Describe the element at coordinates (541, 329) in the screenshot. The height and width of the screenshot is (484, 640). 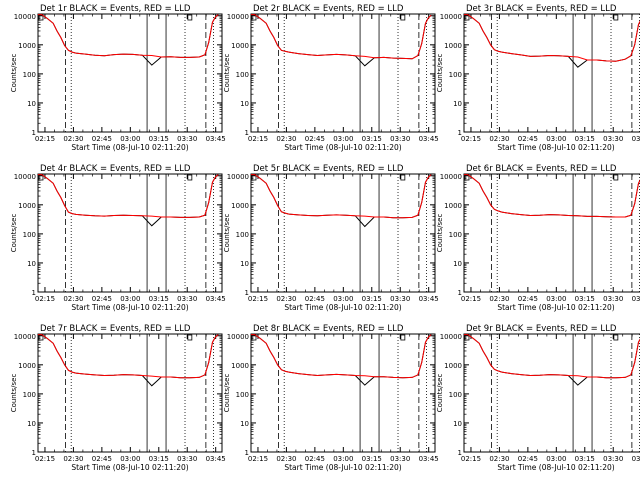
I see `panel-title: Det 9r BLACK = Events, RED = LLD` at that location.